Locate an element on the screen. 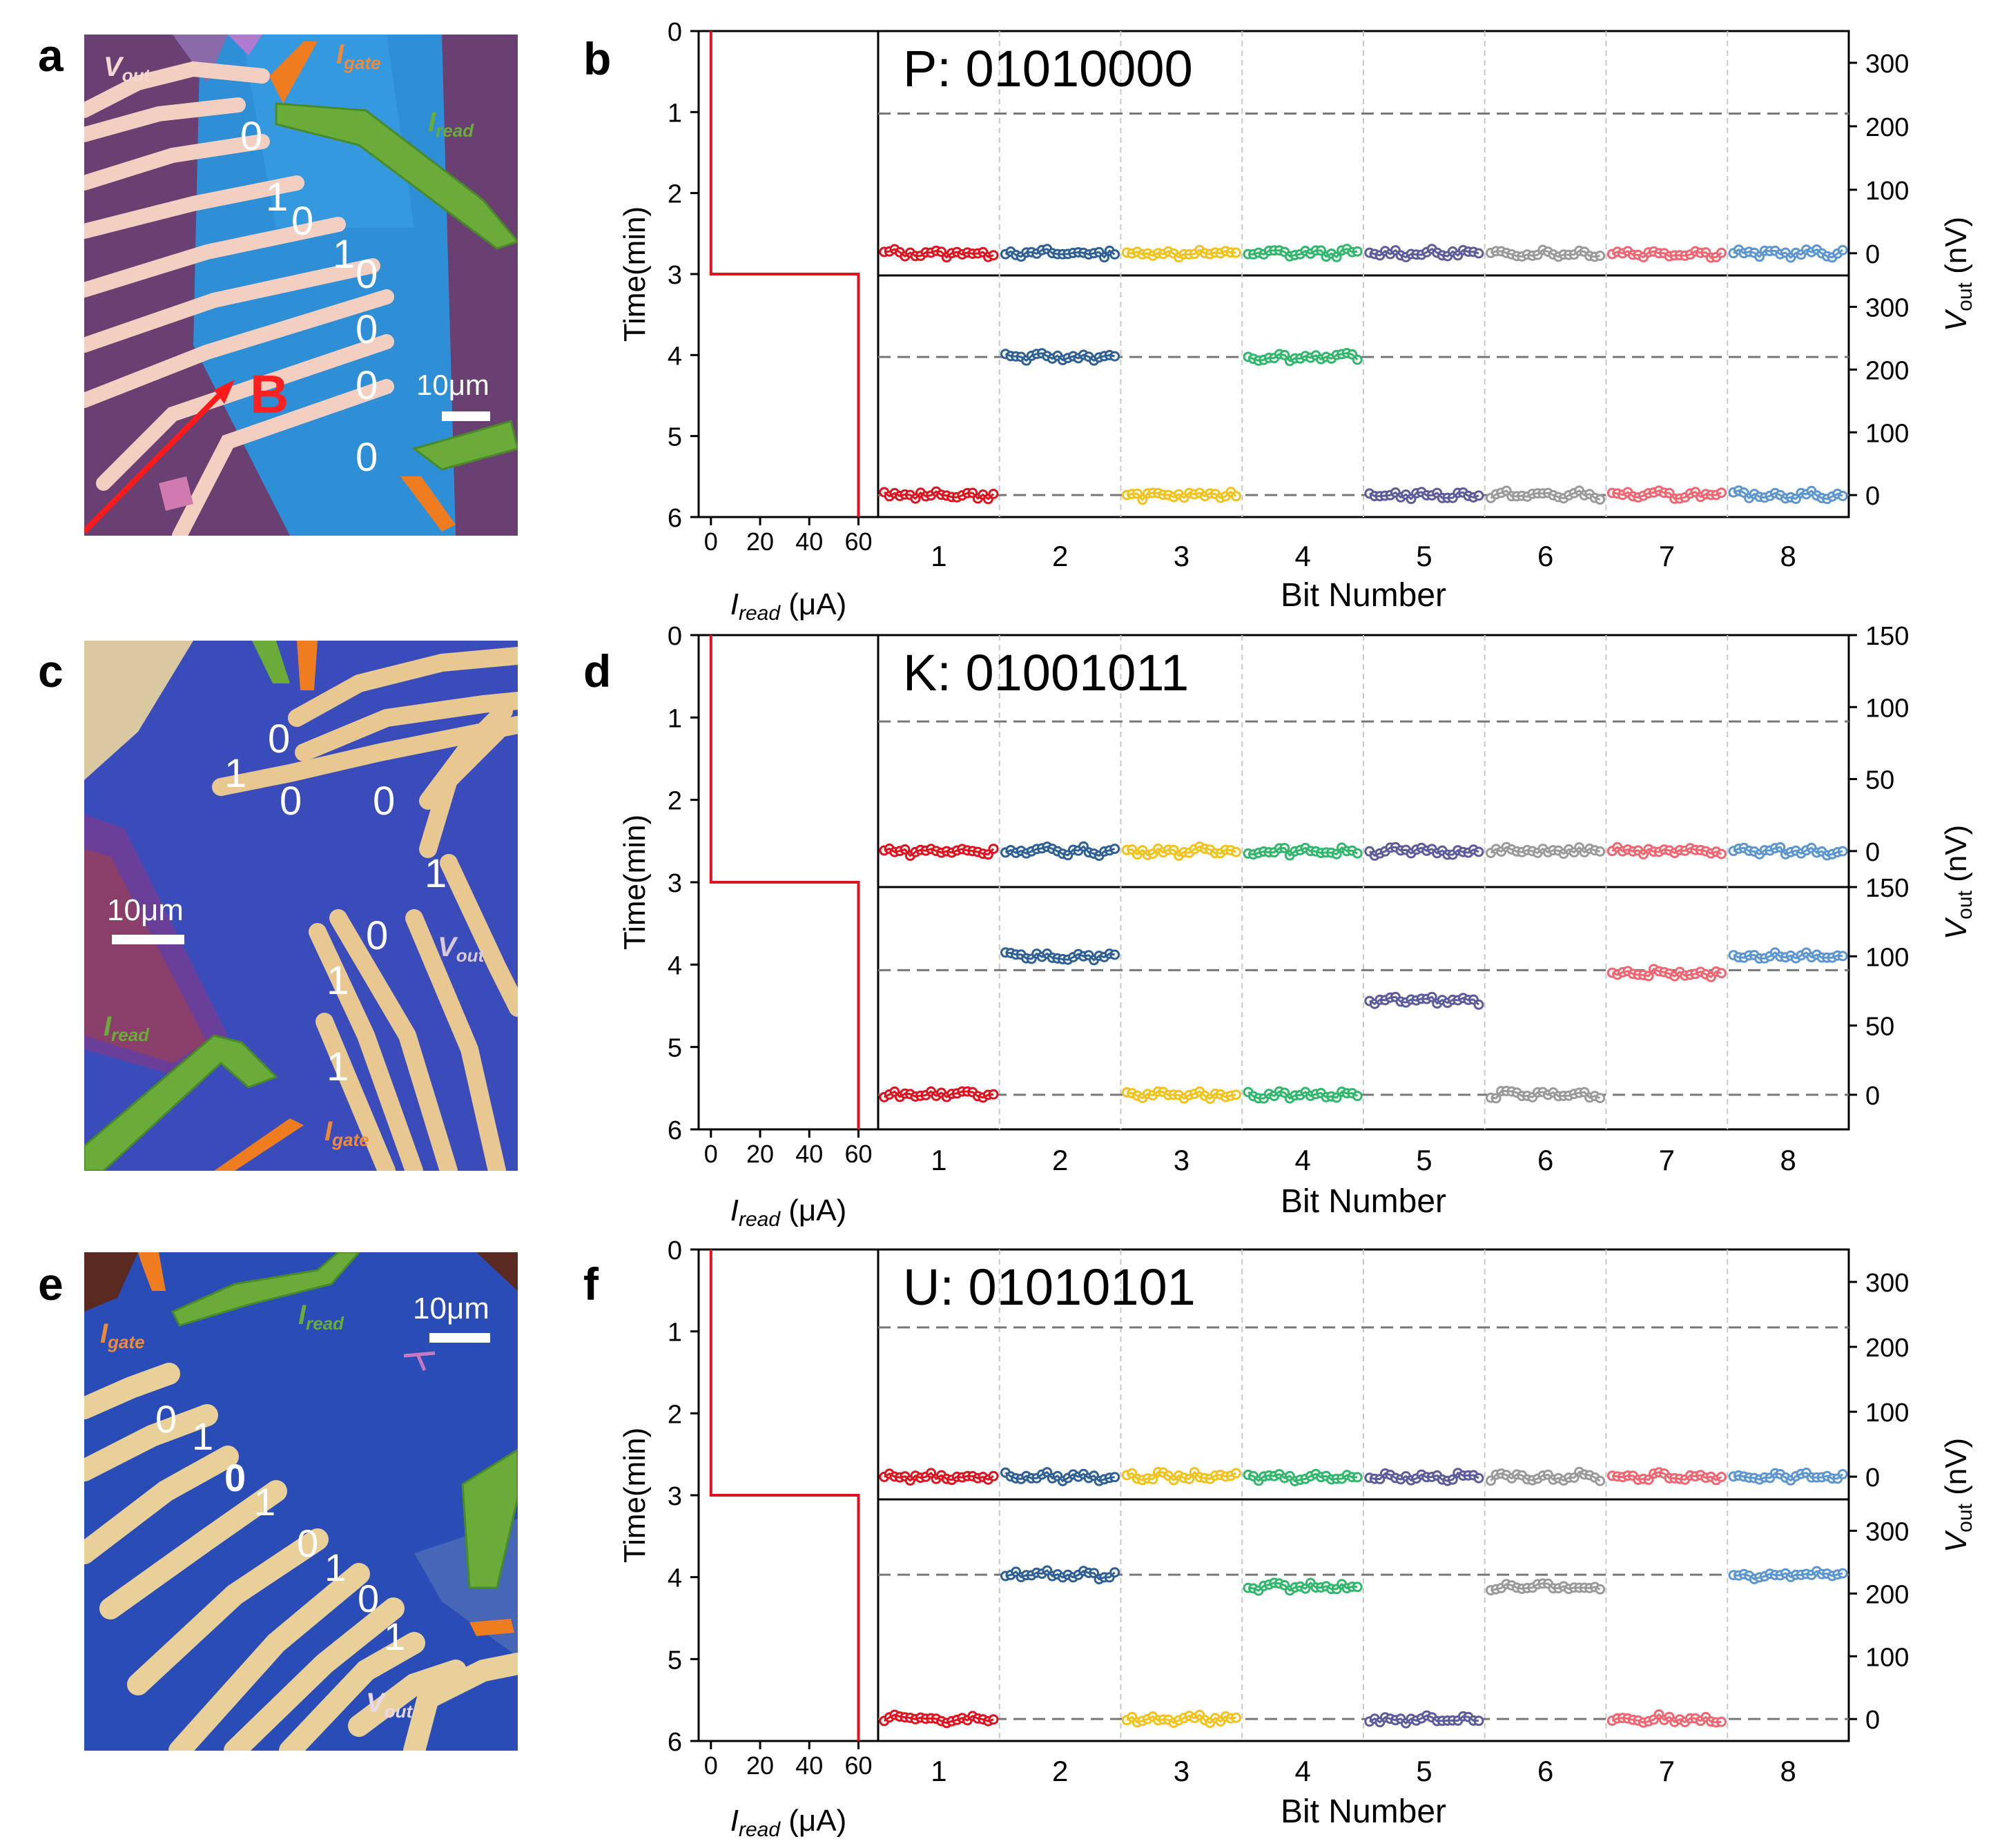 The image size is (2011, 1848). time-tick-label: 6 is located at coordinates (675, 1130).